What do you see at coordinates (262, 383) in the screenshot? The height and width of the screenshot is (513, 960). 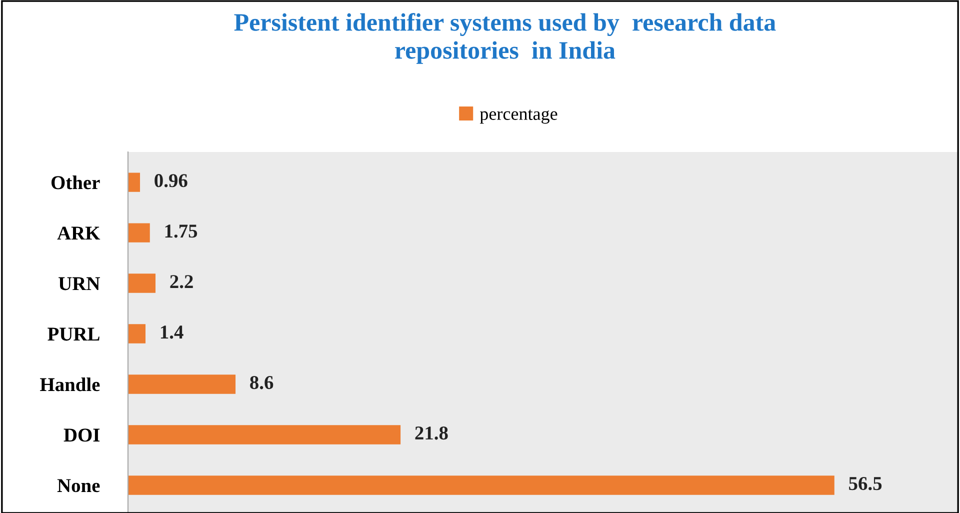 I see `data-label: 8.6` at bounding box center [262, 383].